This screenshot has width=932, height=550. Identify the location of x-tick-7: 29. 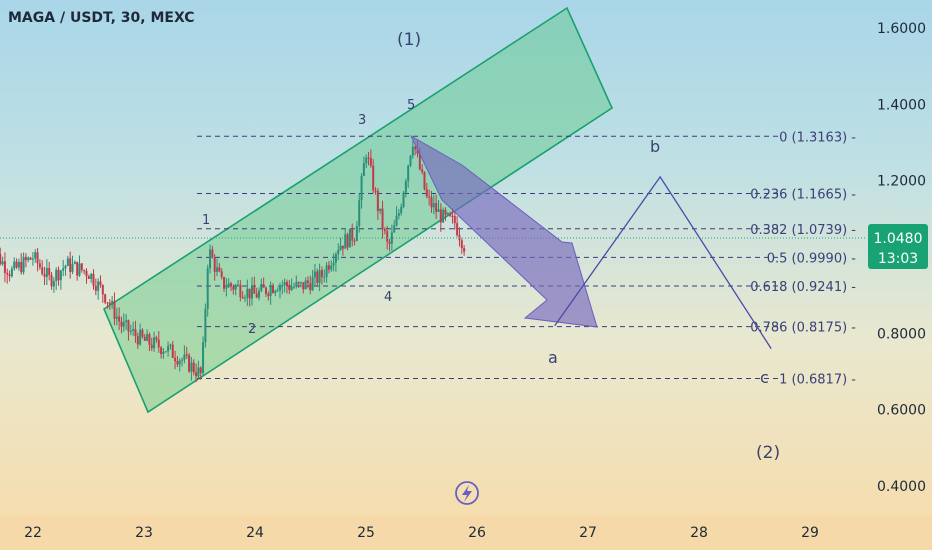
(810, 533).